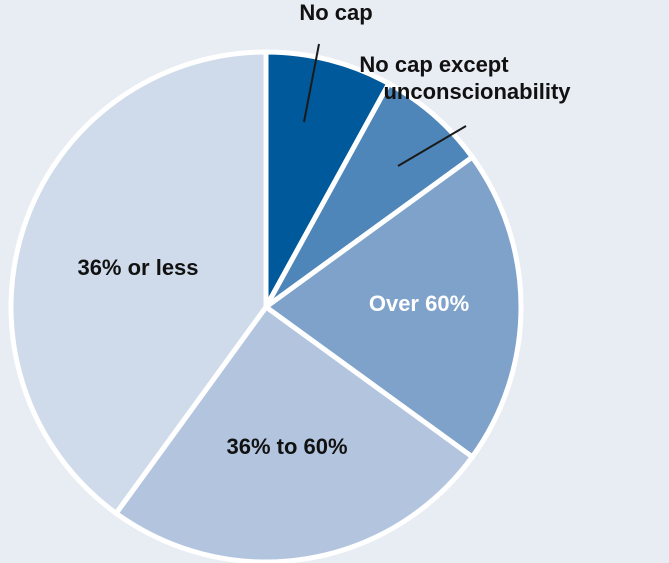  Describe the element at coordinates (328, 179) in the screenshot. I see `pie-slice-no-cap` at that location.